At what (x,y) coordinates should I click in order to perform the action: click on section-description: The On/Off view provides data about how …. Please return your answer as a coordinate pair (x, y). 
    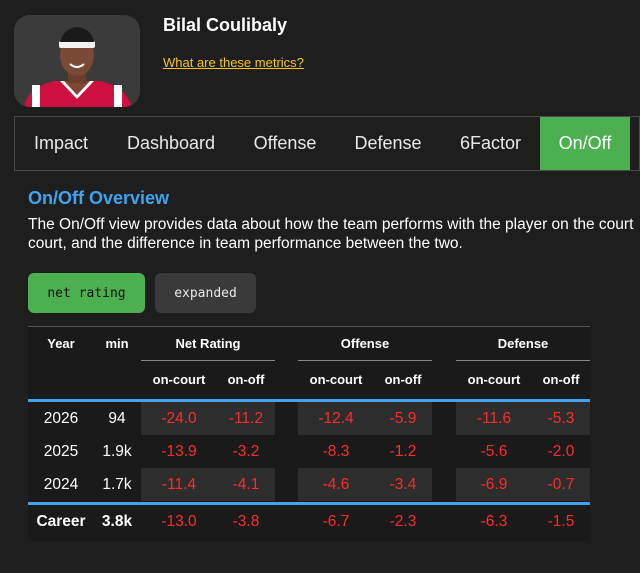
    Looking at the image, I should click on (331, 234).